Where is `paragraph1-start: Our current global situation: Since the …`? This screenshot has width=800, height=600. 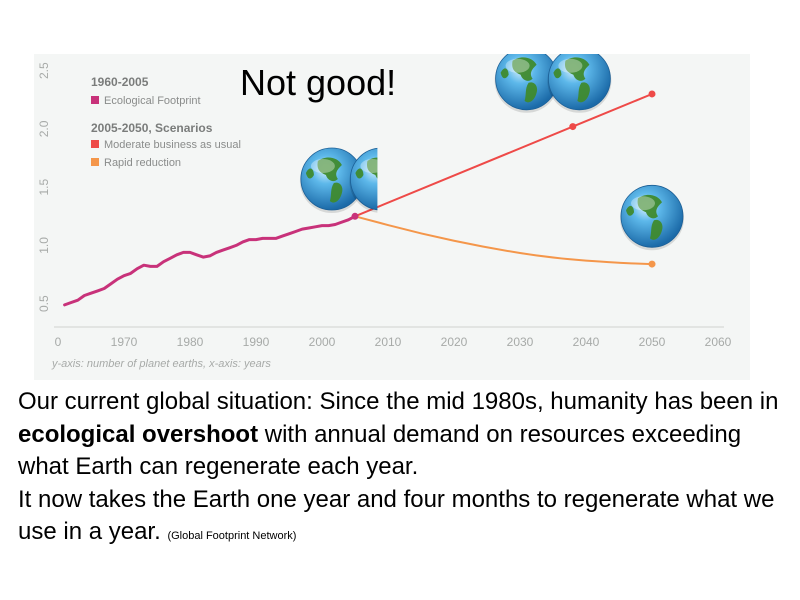
paragraph1-start: Our current global situation: Since the … is located at coordinates (398, 401).